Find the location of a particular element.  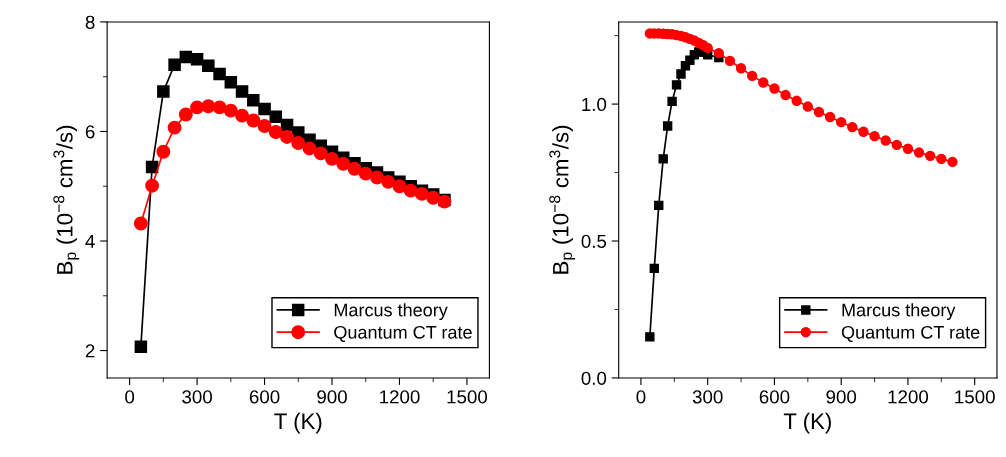

y-tick-label: 6 is located at coordinates (90, 132).